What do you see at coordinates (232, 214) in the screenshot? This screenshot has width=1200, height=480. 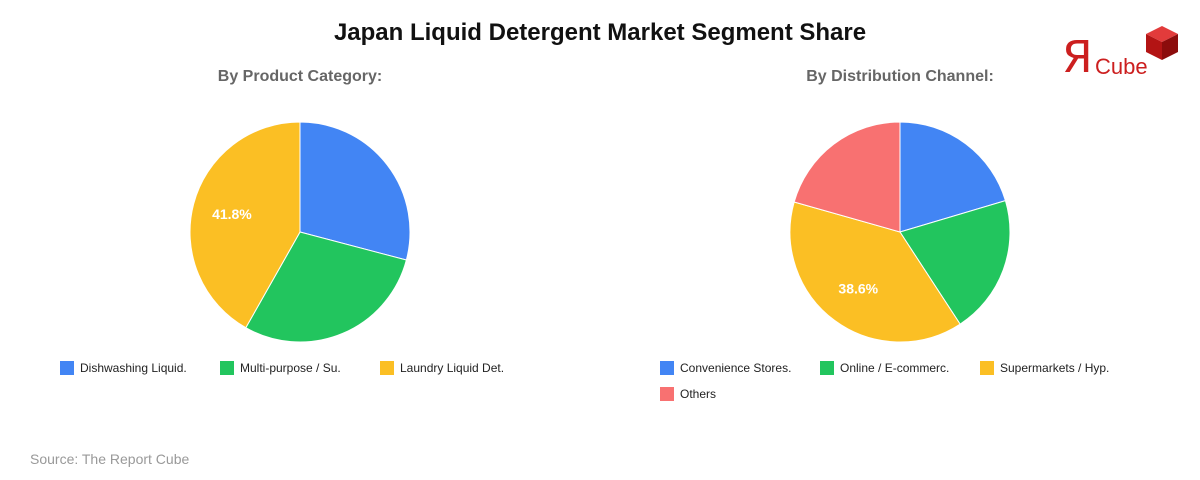 I see `slice-data-label: 41.8%` at bounding box center [232, 214].